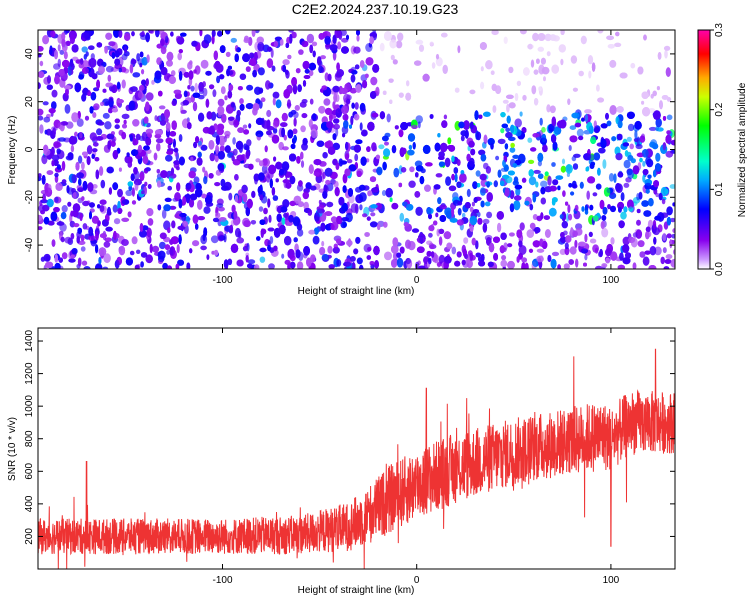 Image resolution: width=750 pixels, height=600 pixels. I want to click on colorbar-tick-label: 0.1, so click(719, 189).